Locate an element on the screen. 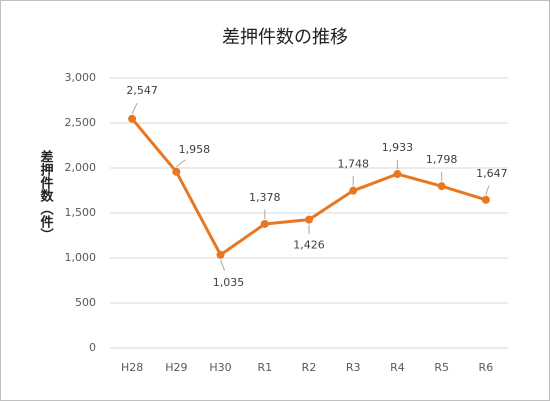  y-tick-label: 1,500 is located at coordinates (81, 212).